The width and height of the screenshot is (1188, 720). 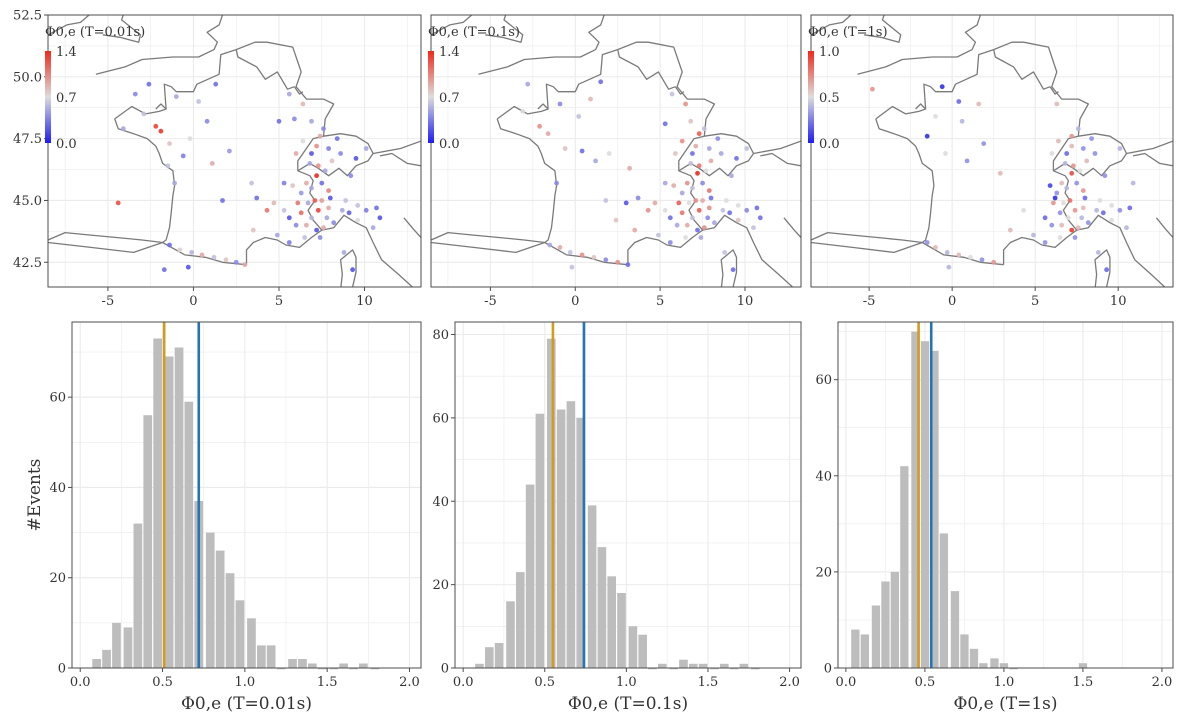 What do you see at coordinates (95, 88) in the screenshot?
I see `colorbar-legend: Φ0,e (T=0.01s) 1.4 0.7 0.0` at bounding box center [95, 88].